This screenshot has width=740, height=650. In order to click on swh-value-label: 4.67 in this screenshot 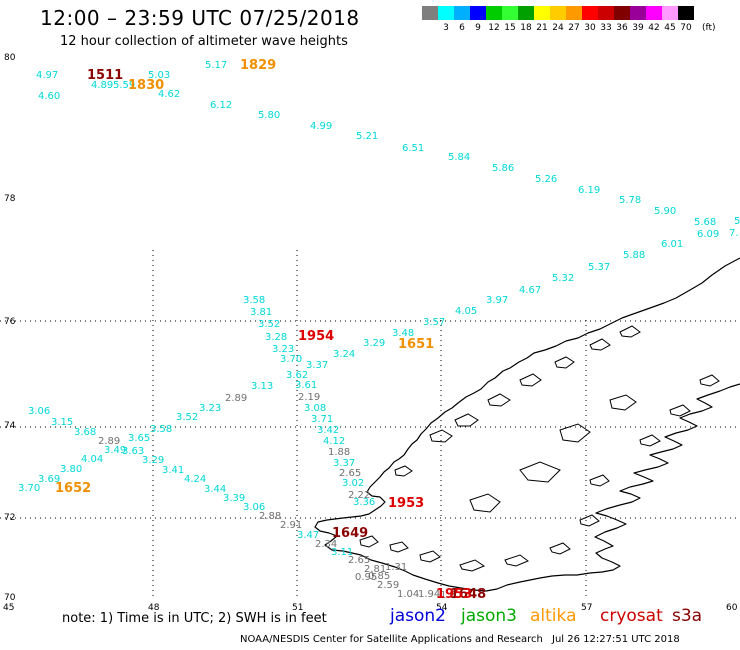, I will do `click(530, 290)`.